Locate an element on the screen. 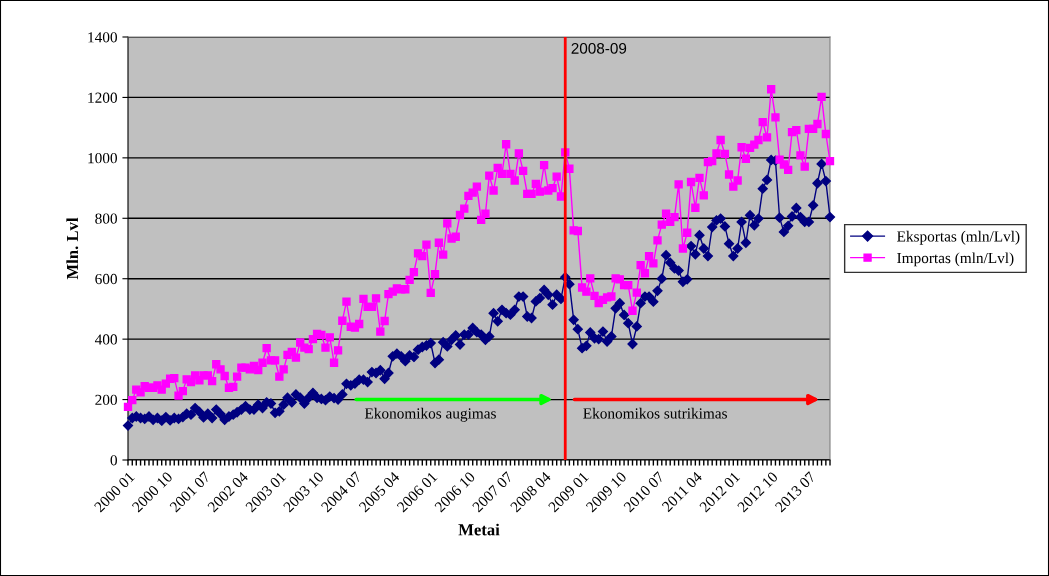 This screenshot has height=576, width=1049. y-tick-label: 1000 is located at coordinates (102, 158).